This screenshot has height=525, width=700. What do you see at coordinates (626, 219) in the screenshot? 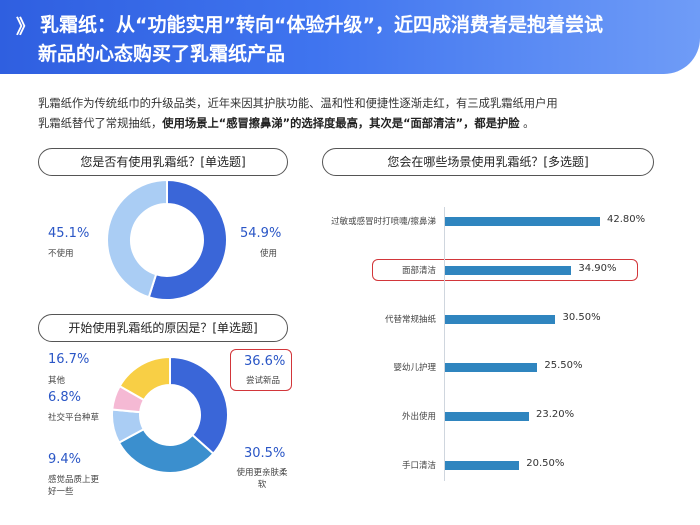
I see `scenario-bar-value: 42.80%` at bounding box center [626, 219].